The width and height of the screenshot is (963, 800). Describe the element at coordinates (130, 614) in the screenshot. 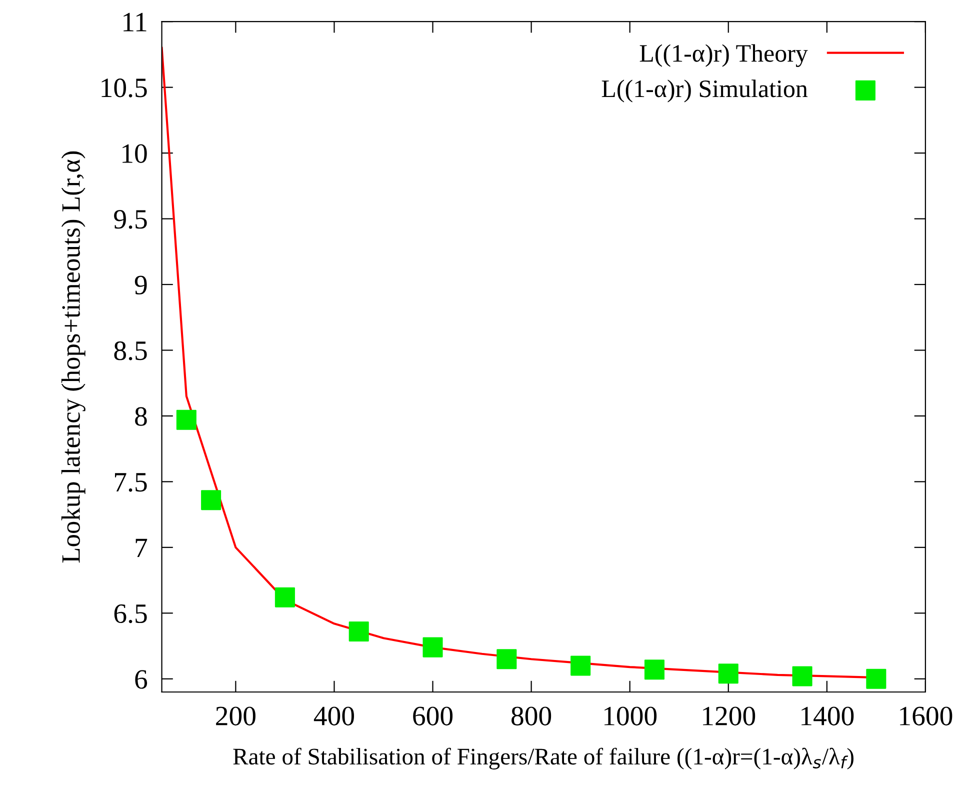

I see `y-tick-label: 6.5` at that location.